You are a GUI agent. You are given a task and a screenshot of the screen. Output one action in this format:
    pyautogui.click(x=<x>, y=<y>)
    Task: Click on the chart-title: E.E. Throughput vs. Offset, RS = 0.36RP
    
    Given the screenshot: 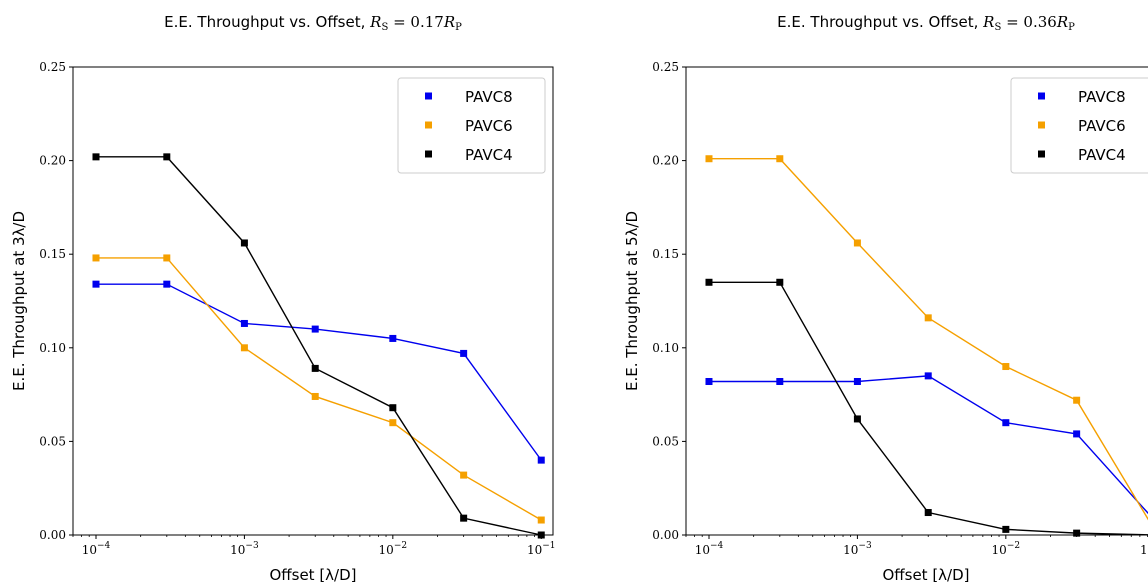 What is the action you would take?
    pyautogui.click(x=926, y=23)
    